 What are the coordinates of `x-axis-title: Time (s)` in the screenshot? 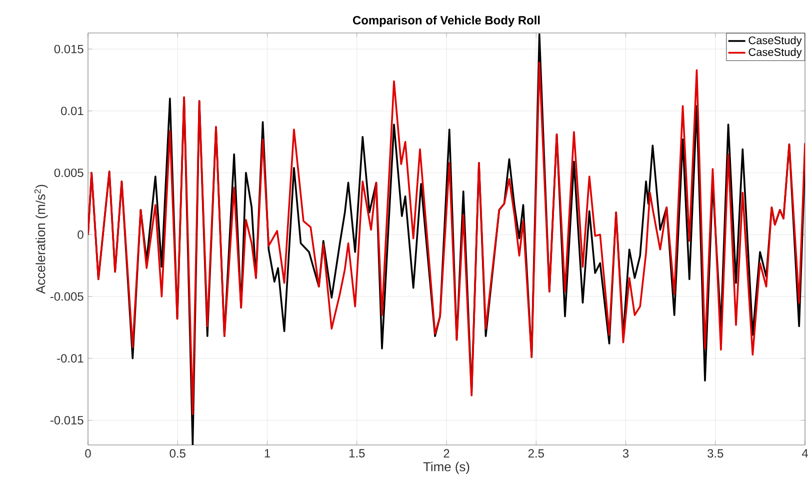 It's located at (446, 468).